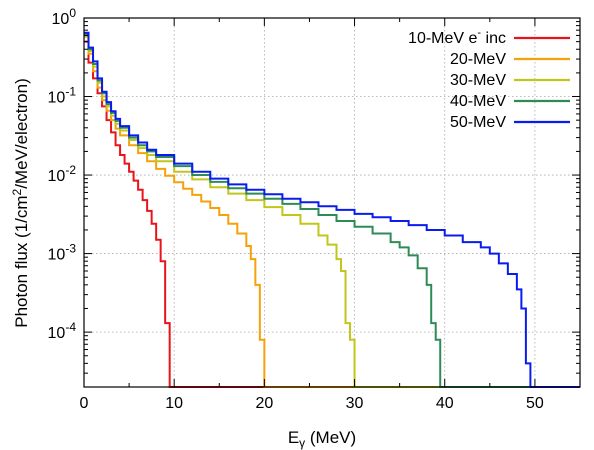  What do you see at coordinates (264, 403) in the screenshot?
I see `x-tick-label: 20` at bounding box center [264, 403].